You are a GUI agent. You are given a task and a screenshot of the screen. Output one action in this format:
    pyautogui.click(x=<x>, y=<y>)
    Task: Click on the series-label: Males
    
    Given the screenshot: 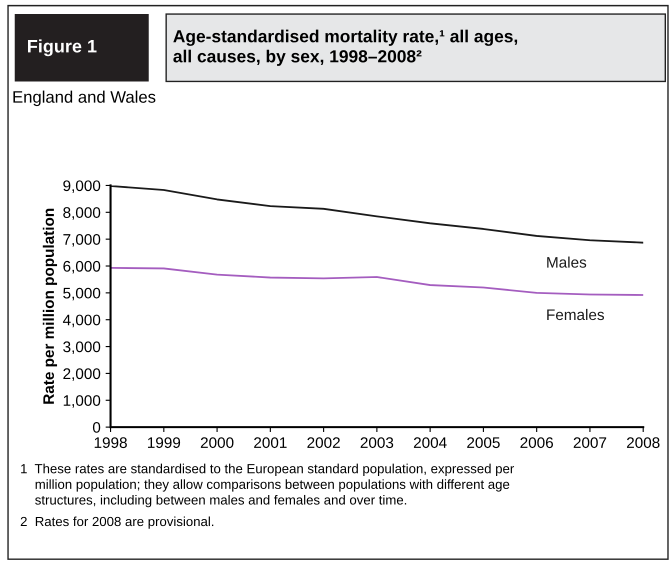 What is the action you would take?
    pyautogui.click(x=566, y=262)
    